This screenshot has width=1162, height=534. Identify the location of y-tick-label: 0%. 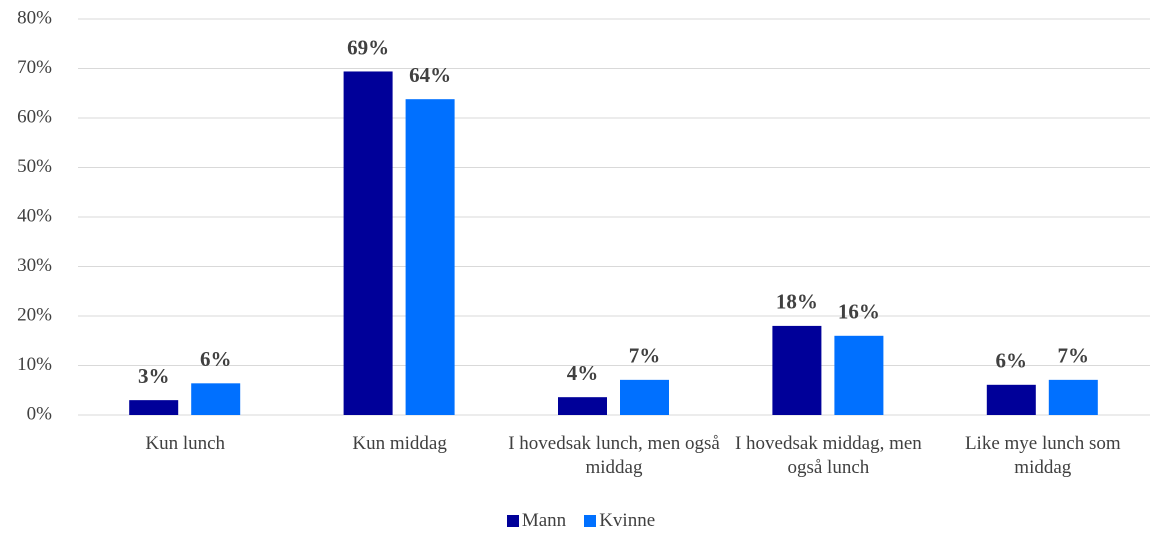
(40, 413).